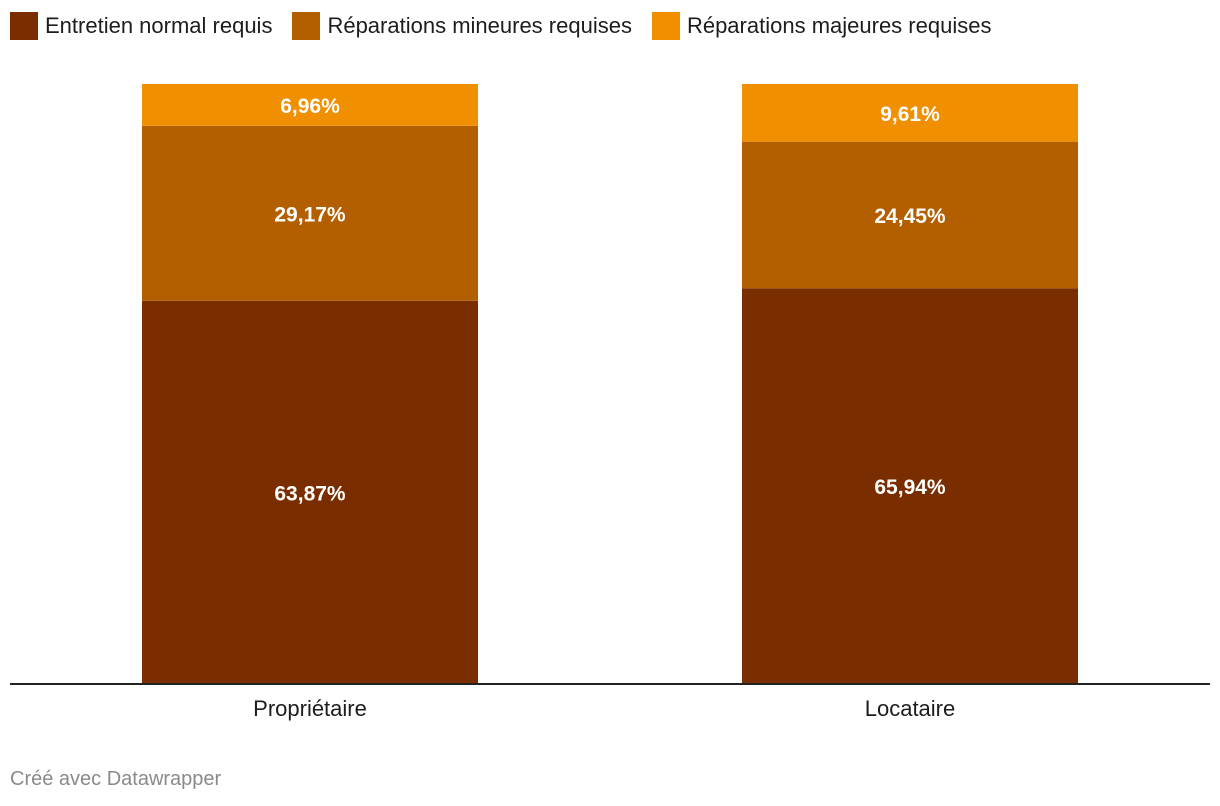 This screenshot has width=1220, height=806. Describe the element at coordinates (306, 26) in the screenshot. I see `legend-swatch-mineures` at that location.